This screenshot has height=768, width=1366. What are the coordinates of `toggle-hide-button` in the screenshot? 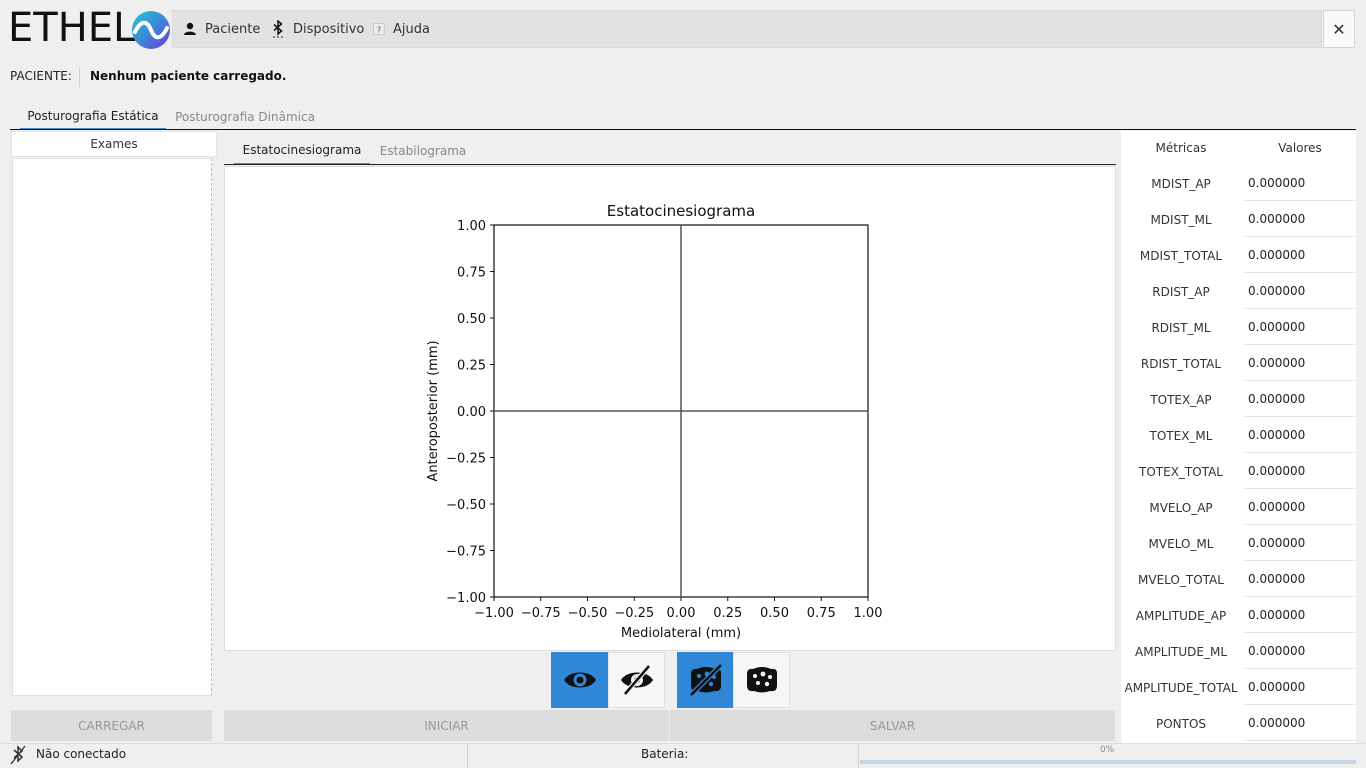 It's located at (636, 680).